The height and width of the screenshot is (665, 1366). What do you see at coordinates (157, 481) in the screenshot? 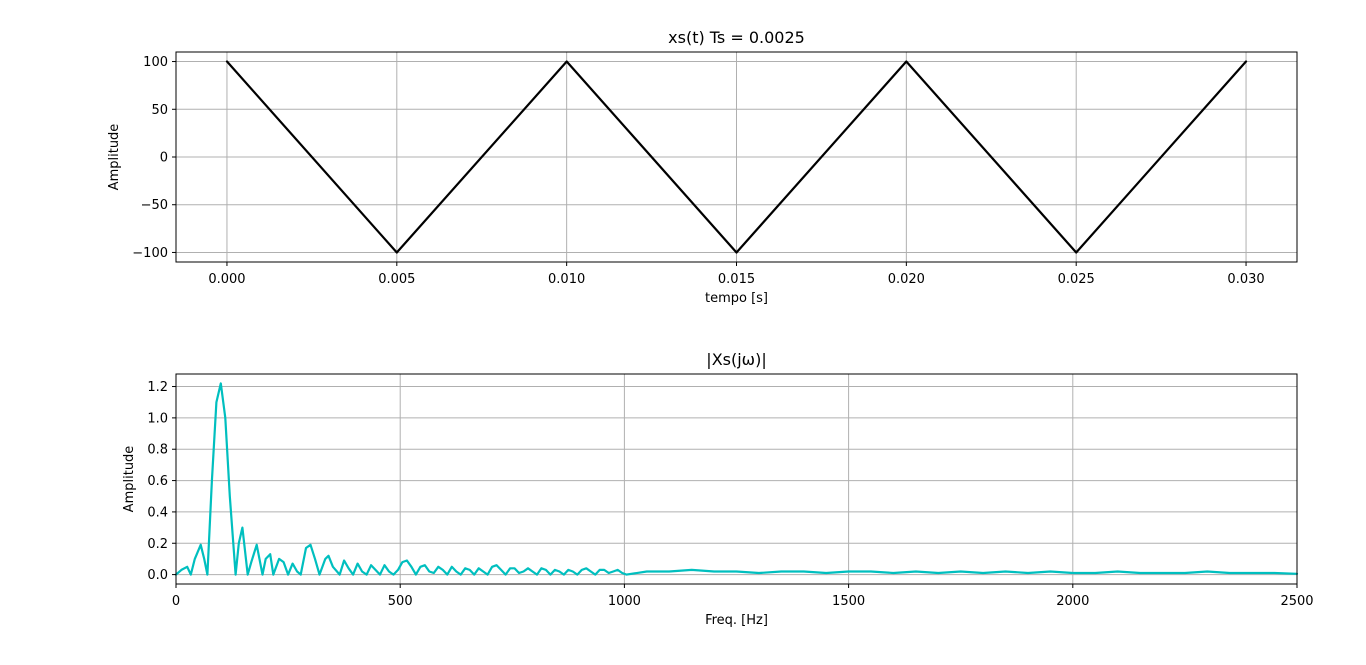
I see `y-tick-label: 0.6` at bounding box center [157, 481].